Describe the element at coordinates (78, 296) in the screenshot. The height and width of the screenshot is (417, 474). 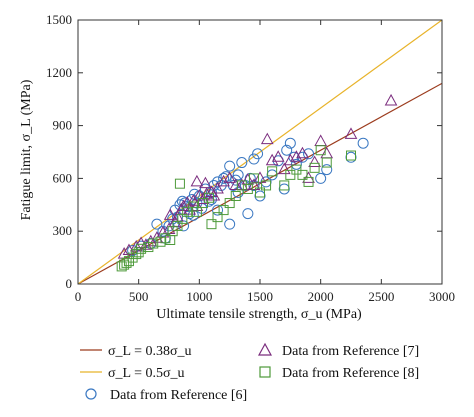
I see `x-tick-label: 0` at that location.